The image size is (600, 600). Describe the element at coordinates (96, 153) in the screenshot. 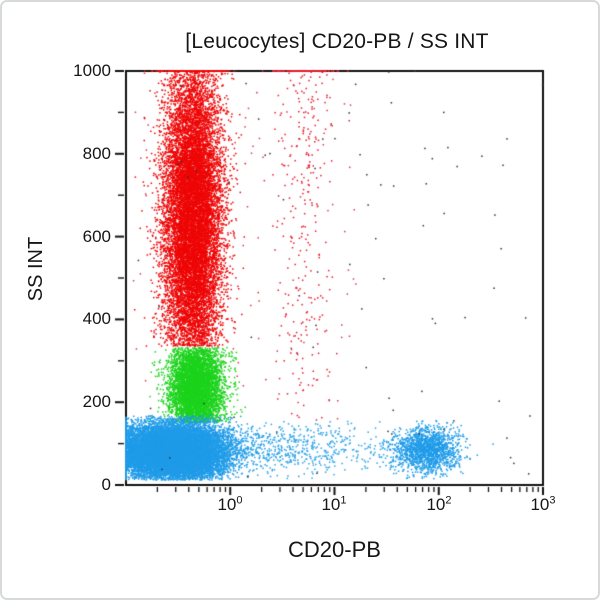

I see `y-tick-label-800: 800` at that location.